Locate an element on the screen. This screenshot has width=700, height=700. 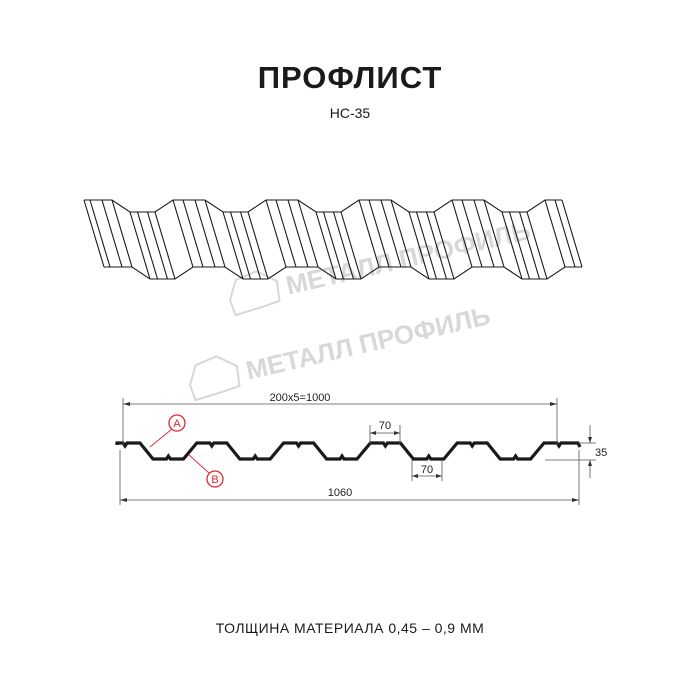
watermark-logo-2: МЕТАЛЛ ПРОФИЛЬ is located at coordinates (340, 351).